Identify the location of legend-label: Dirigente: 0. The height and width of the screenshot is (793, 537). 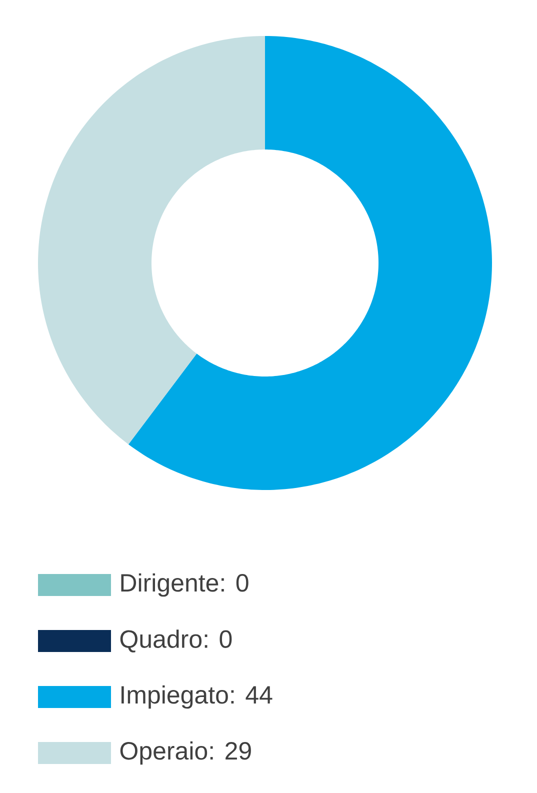
(184, 585).